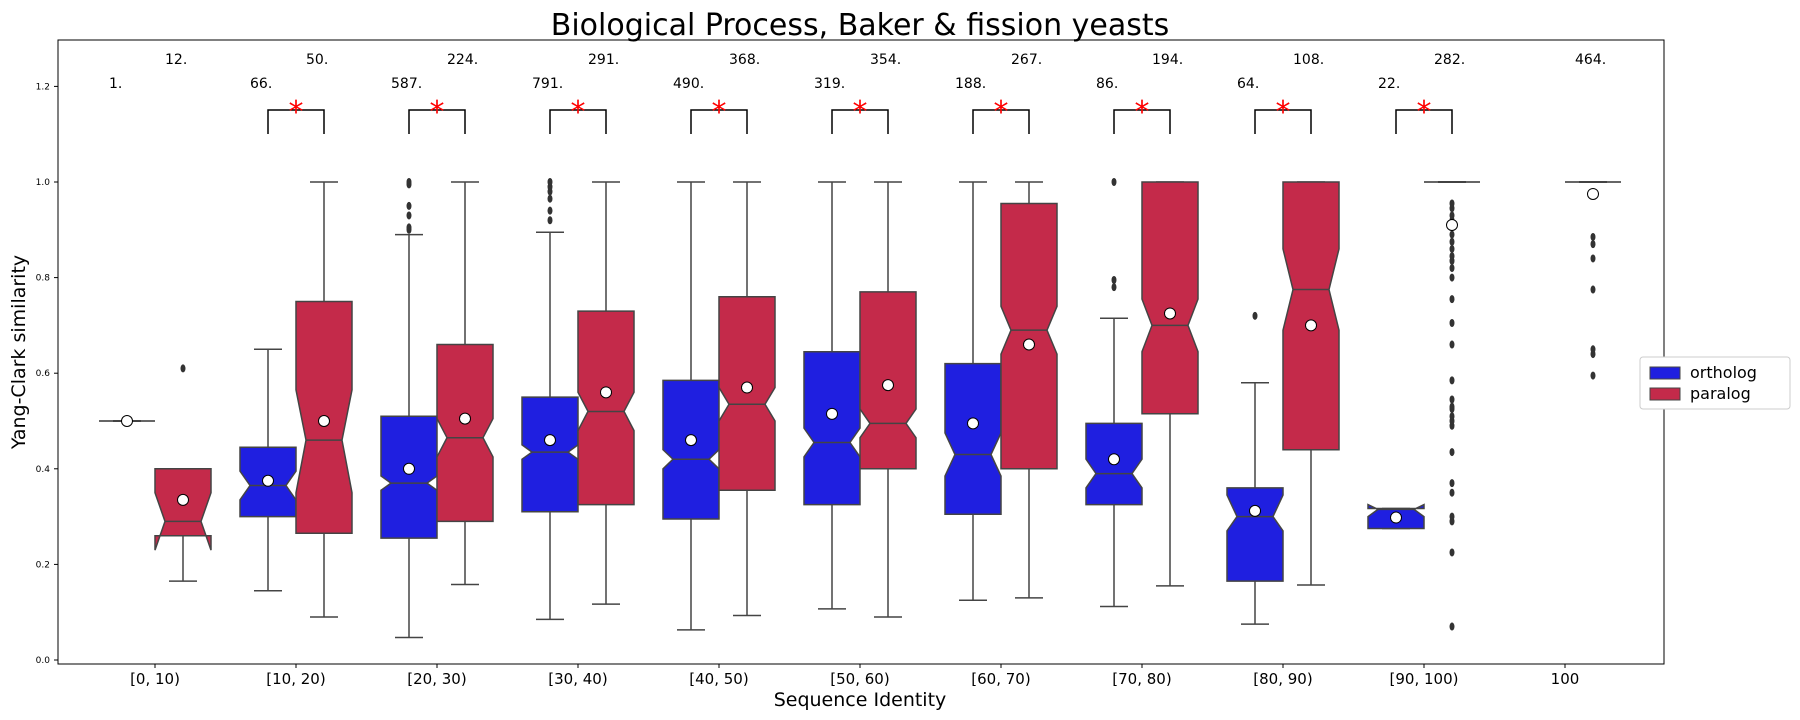 Image resolution: width=1800 pixels, height=720 pixels. What do you see at coordinates (436, 679) in the screenshot?
I see `x-tick-label: [20, 30)` at bounding box center [436, 679].